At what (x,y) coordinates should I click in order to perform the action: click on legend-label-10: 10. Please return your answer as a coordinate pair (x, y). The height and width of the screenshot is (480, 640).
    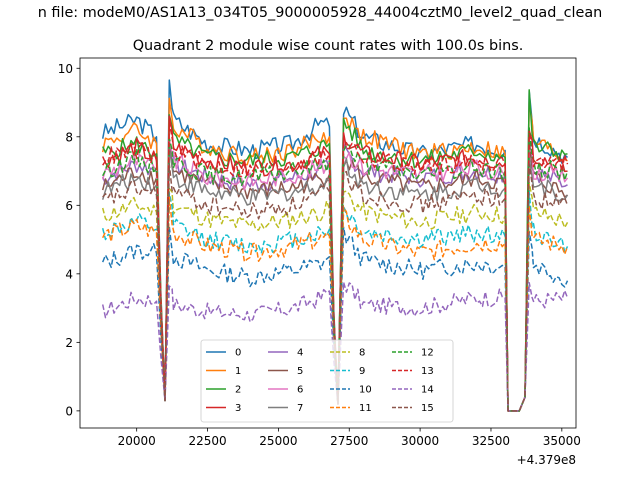
    Looking at the image, I should click on (365, 390).